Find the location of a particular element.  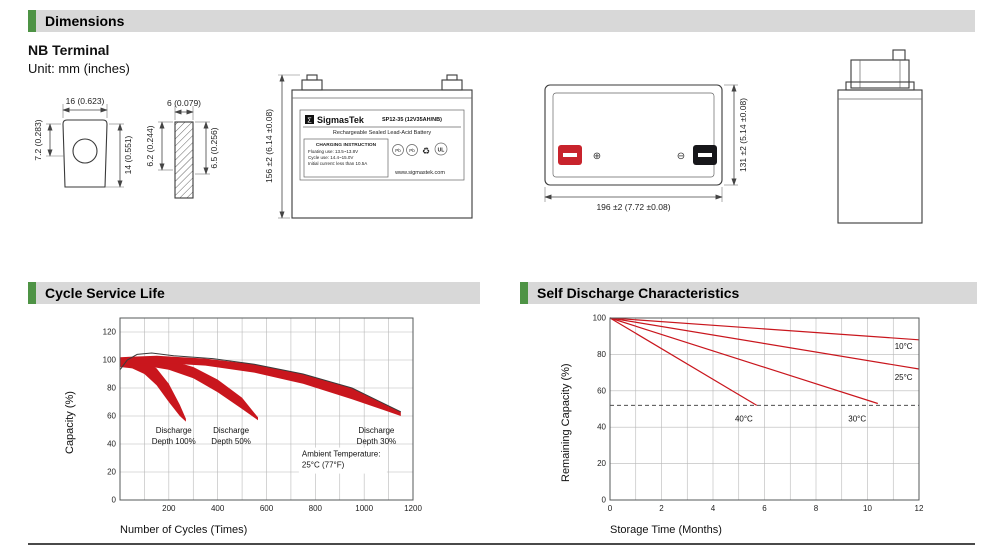

x-tick-label: 0 is located at coordinates (610, 508).